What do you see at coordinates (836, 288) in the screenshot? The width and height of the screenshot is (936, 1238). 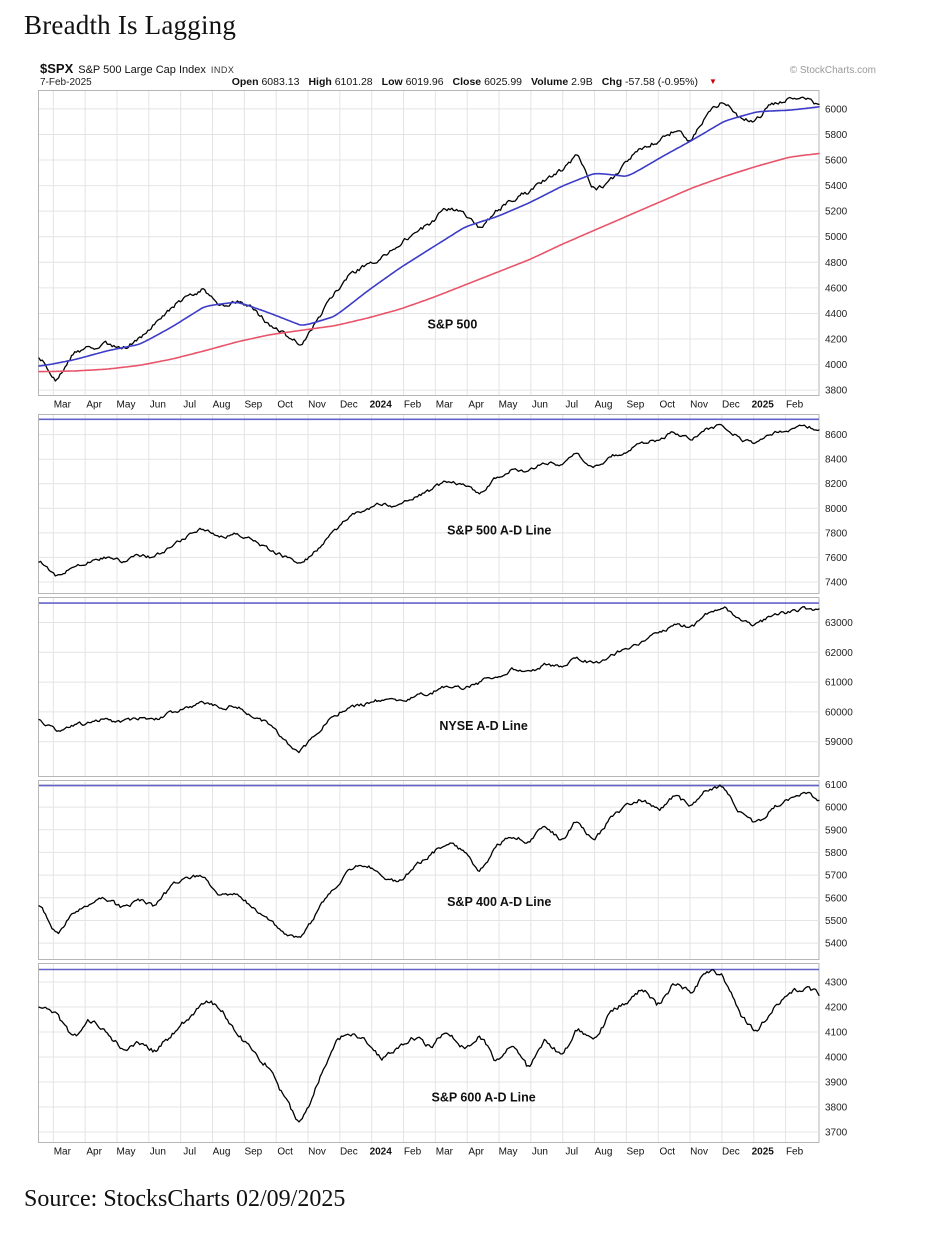 I see `svg-text: 4600` at bounding box center [836, 288].